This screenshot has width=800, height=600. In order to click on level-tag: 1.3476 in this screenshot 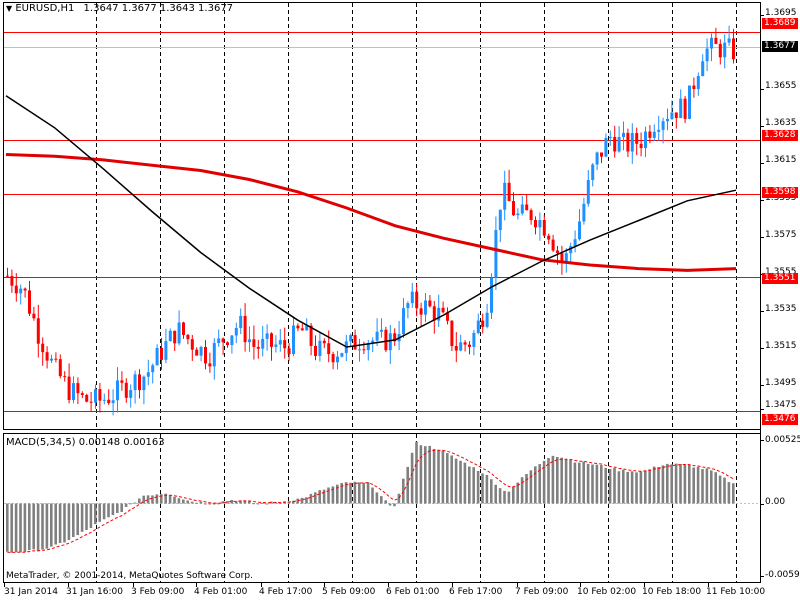, I will do `click(780, 419)`.